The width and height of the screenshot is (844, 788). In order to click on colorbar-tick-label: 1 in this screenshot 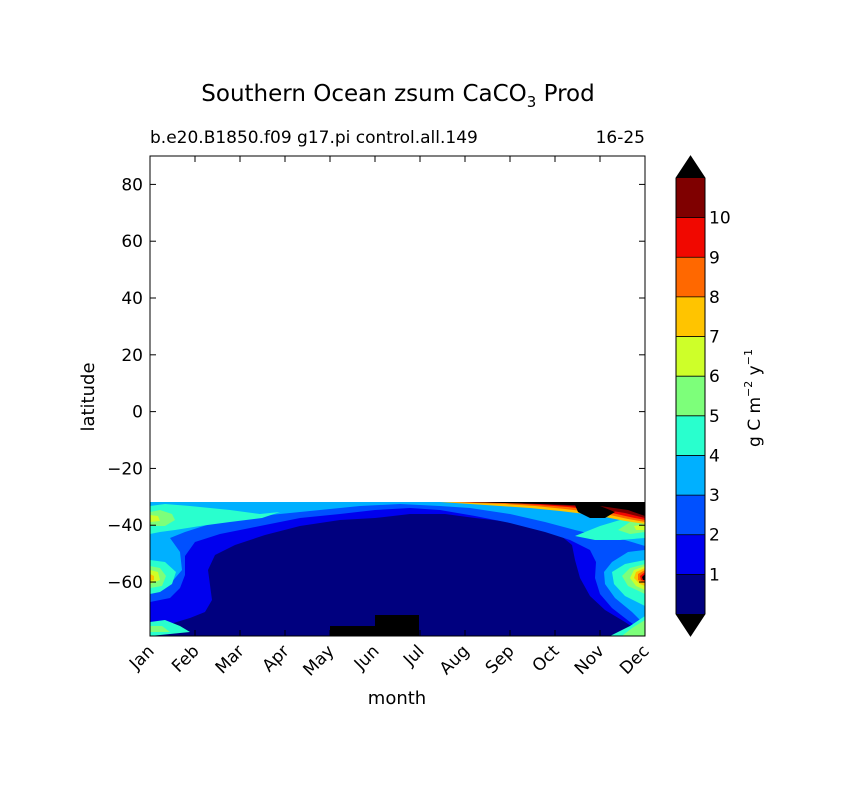, I will do `click(714, 575)`.